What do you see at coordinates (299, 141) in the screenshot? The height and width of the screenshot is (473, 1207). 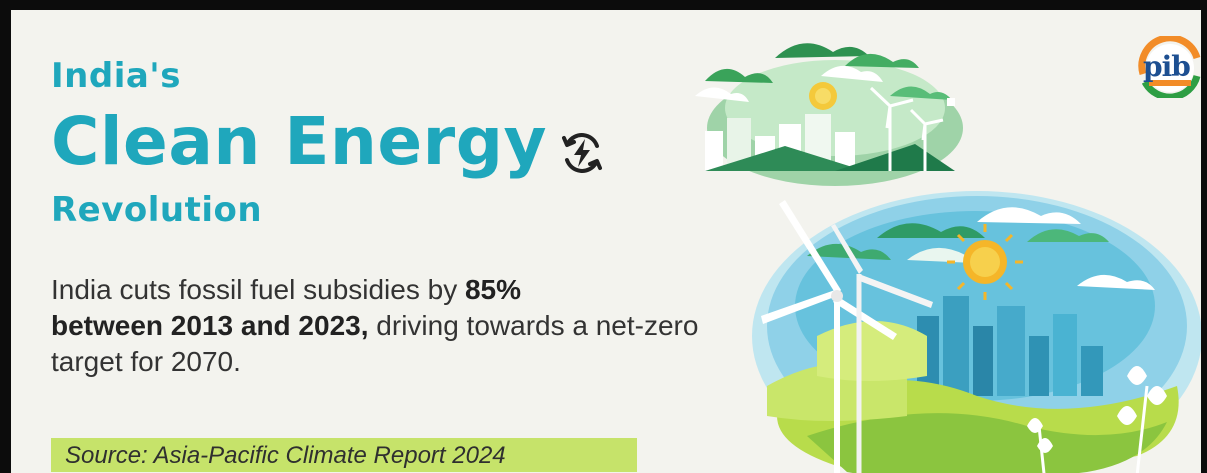 I see `title-line-2: Clean Energy` at bounding box center [299, 141].